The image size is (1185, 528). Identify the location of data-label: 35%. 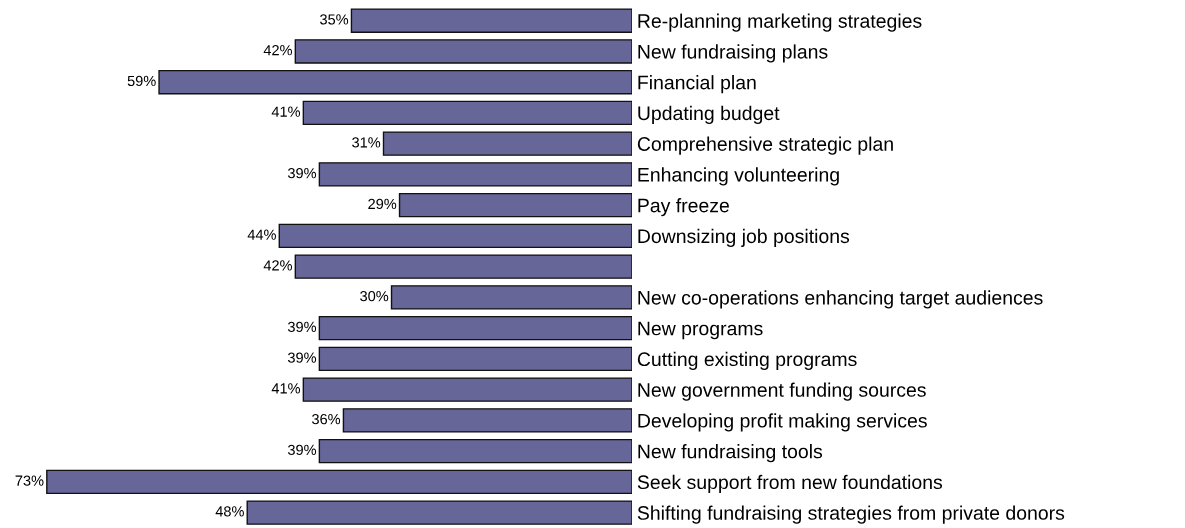
(334, 19).